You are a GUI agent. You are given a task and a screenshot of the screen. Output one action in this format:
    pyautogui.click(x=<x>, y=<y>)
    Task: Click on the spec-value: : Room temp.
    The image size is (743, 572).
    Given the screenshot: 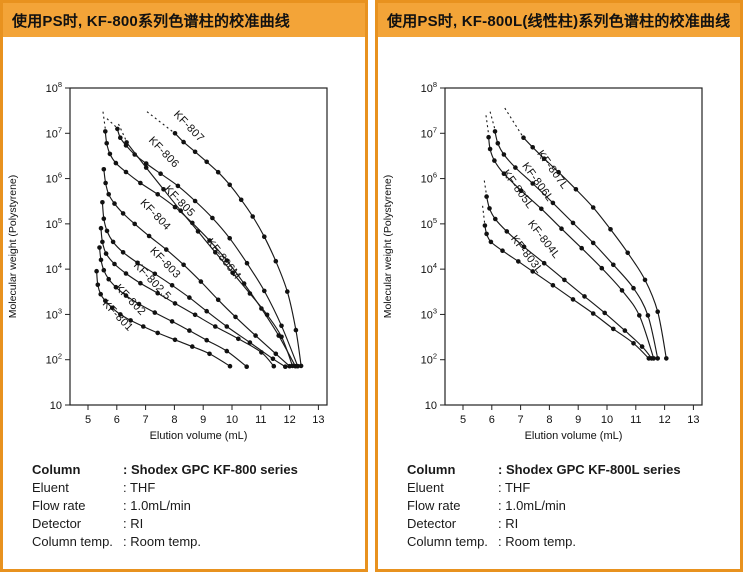 What is the action you would take?
    pyautogui.click(x=162, y=541)
    